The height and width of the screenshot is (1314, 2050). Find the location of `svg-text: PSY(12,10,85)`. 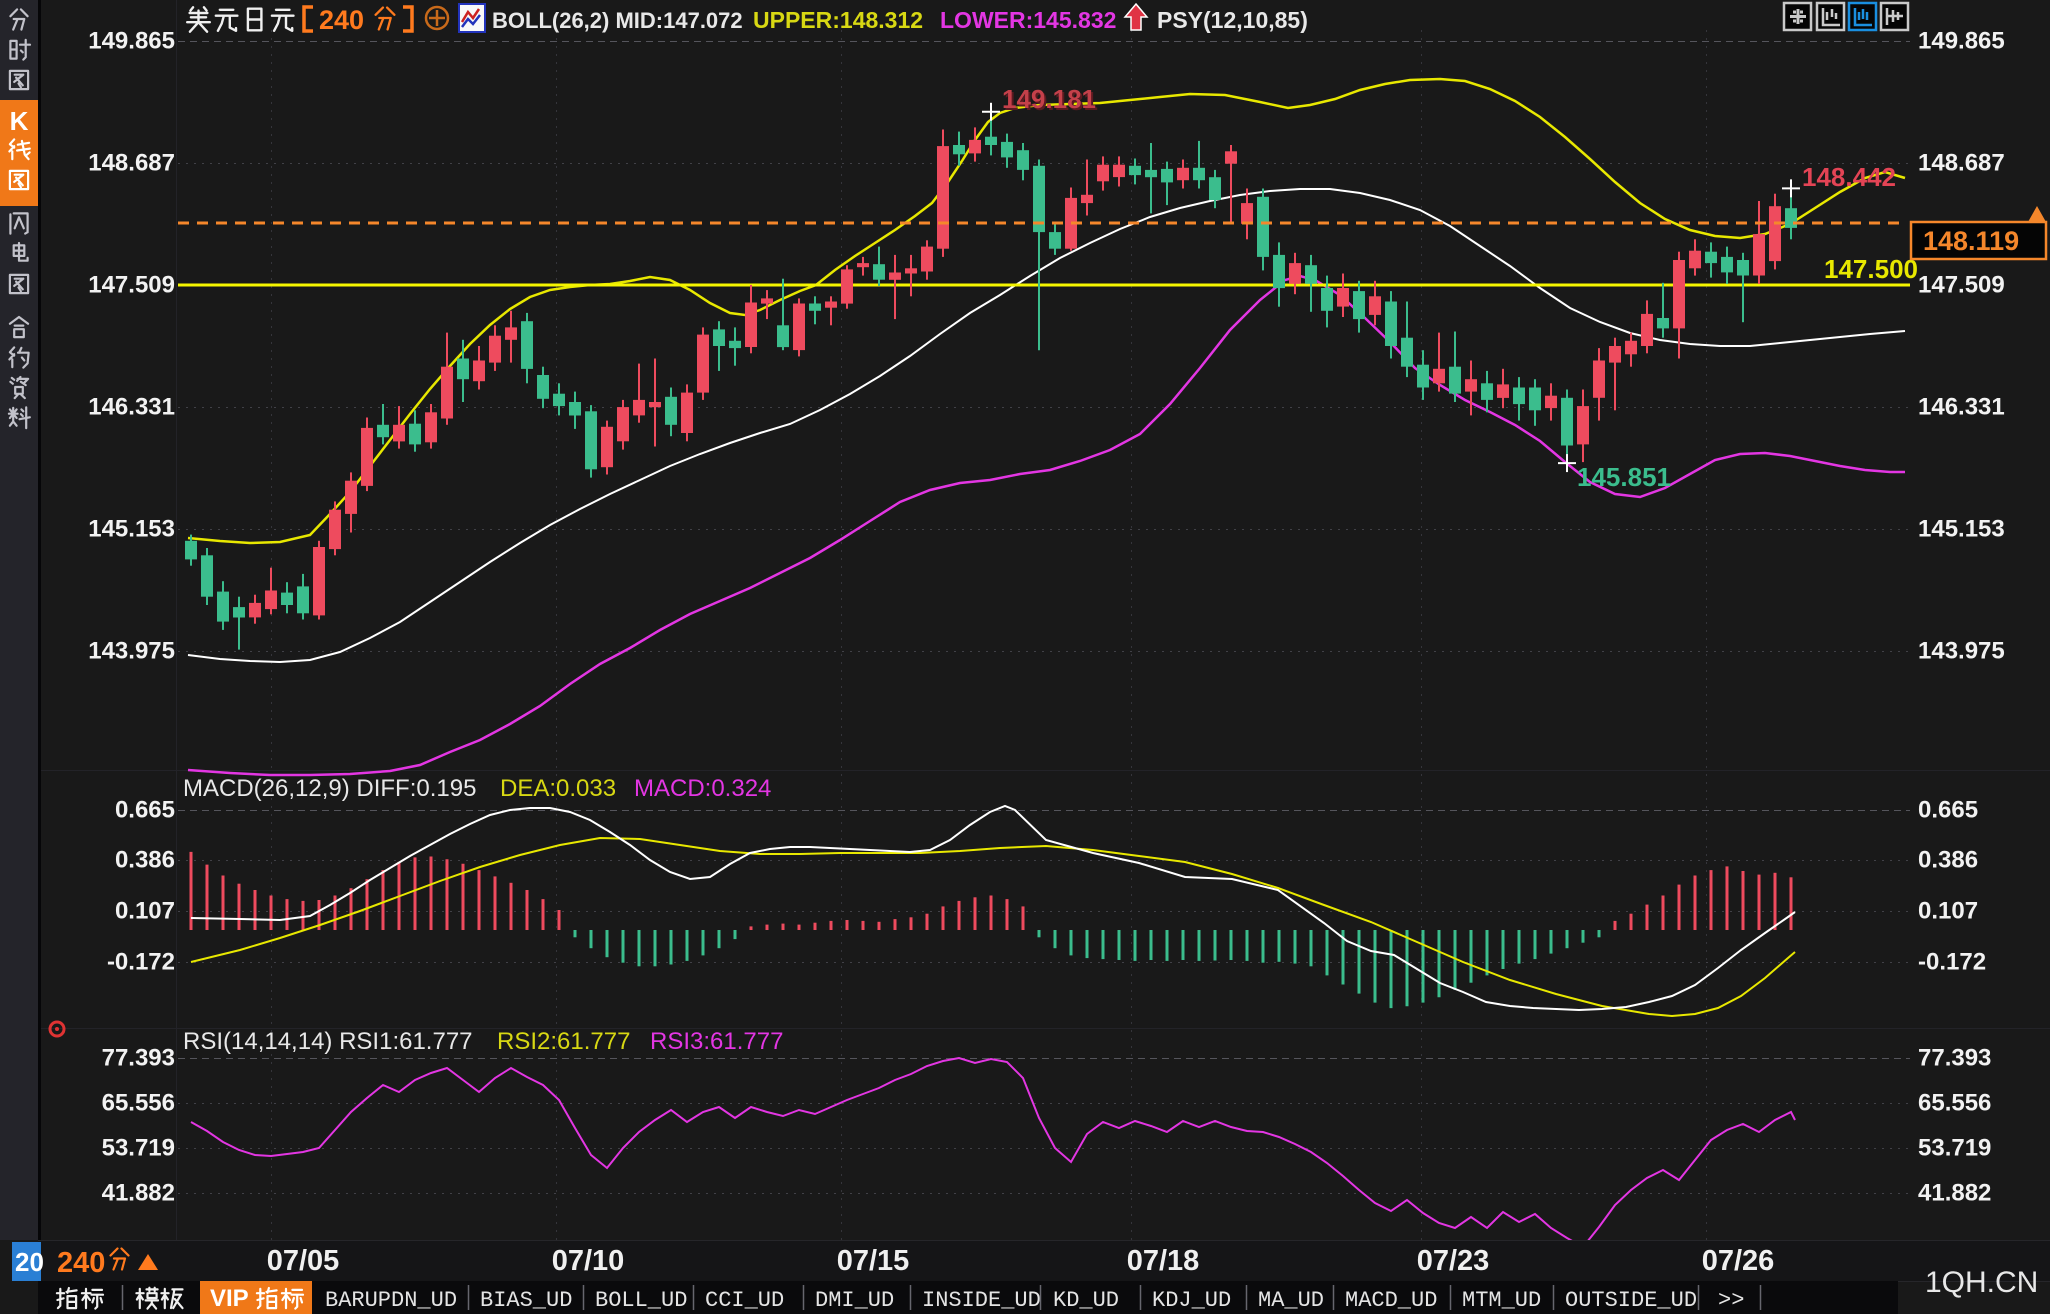

svg-text: PSY(12,10,85) is located at coordinates (1232, 20).